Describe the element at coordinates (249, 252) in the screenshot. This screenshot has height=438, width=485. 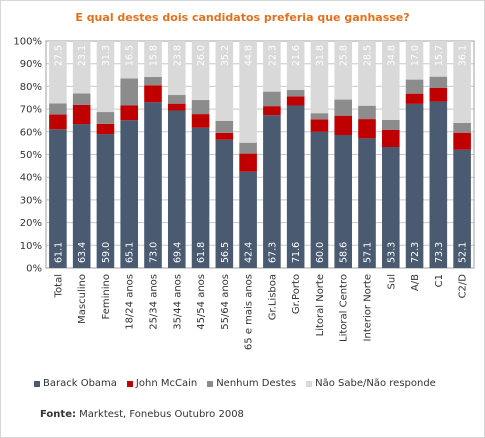
I see `data-label: 42.4` at that location.